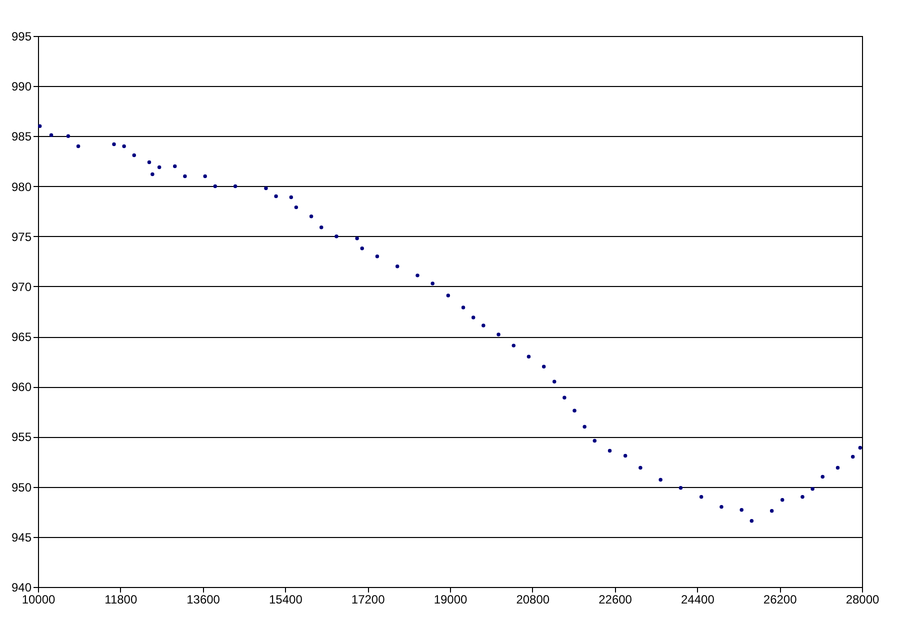 This screenshot has width=907, height=617. I want to click on y-tick-label: 995, so click(21, 37).